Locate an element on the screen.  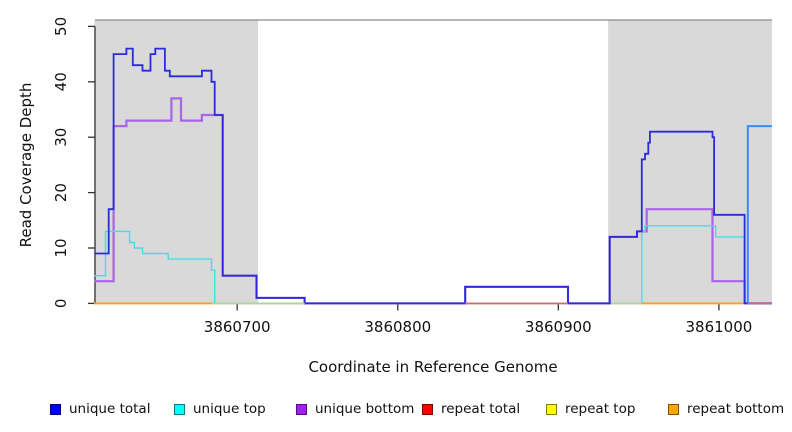
x-tick-label: 3860800 is located at coordinates (397, 327).